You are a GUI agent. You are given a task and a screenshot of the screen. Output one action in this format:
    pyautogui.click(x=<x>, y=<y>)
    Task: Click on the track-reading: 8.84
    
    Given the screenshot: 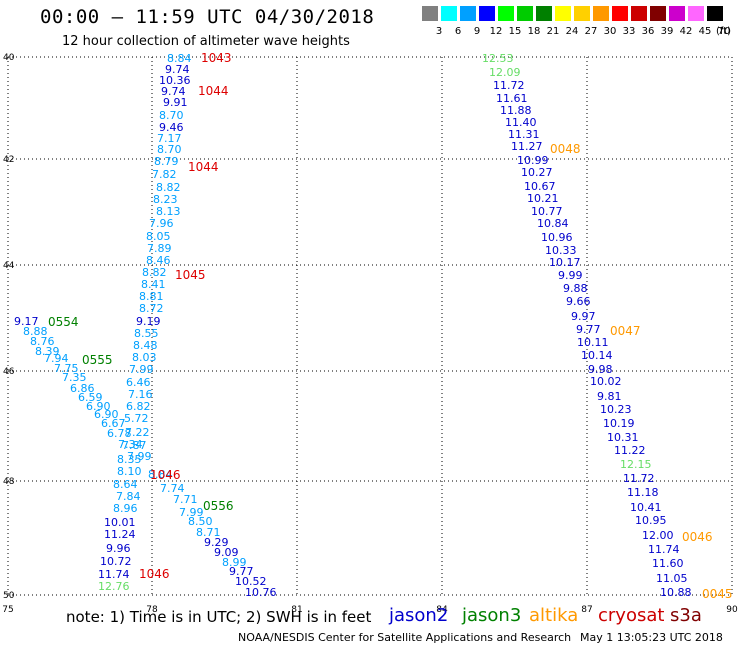 What is the action you would take?
    pyautogui.click(x=160, y=474)
    